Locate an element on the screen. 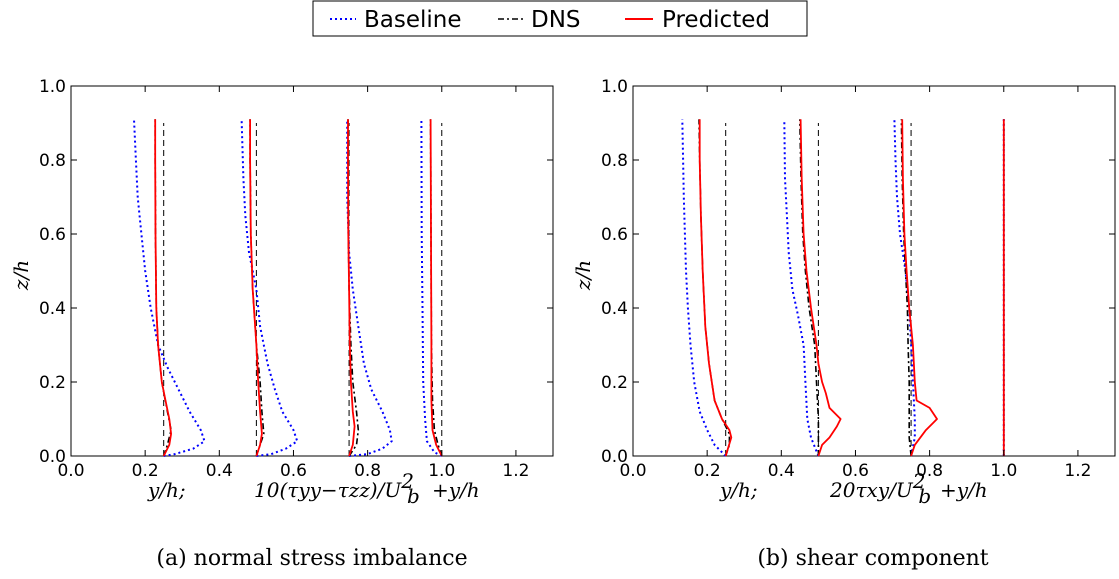  caption-a: (a) normal stress imbalance is located at coordinates (311, 558).